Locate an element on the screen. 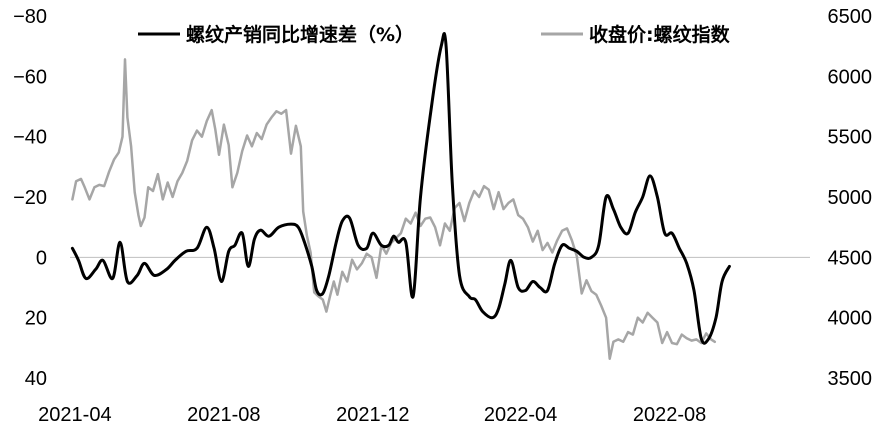 The width and height of the screenshot is (887, 433). left-axis-tick-label: −80 is located at coordinates (30, 17).